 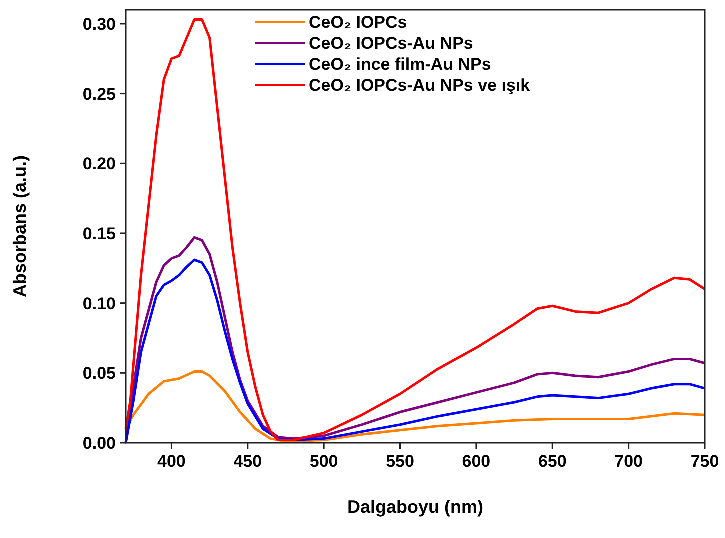 I want to click on y-tick-label: 0.15, so click(x=99, y=234).